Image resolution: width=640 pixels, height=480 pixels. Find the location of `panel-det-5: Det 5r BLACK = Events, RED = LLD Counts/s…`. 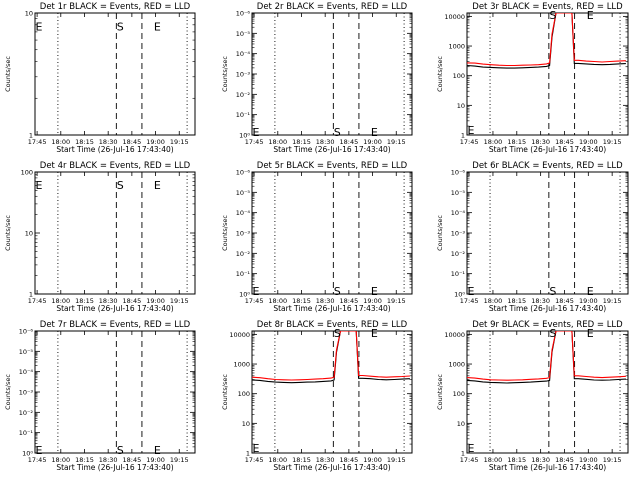

panel-det-5: Det 5r BLACK = Events, RED = LLD Counts/s… is located at coordinates (317, 237).